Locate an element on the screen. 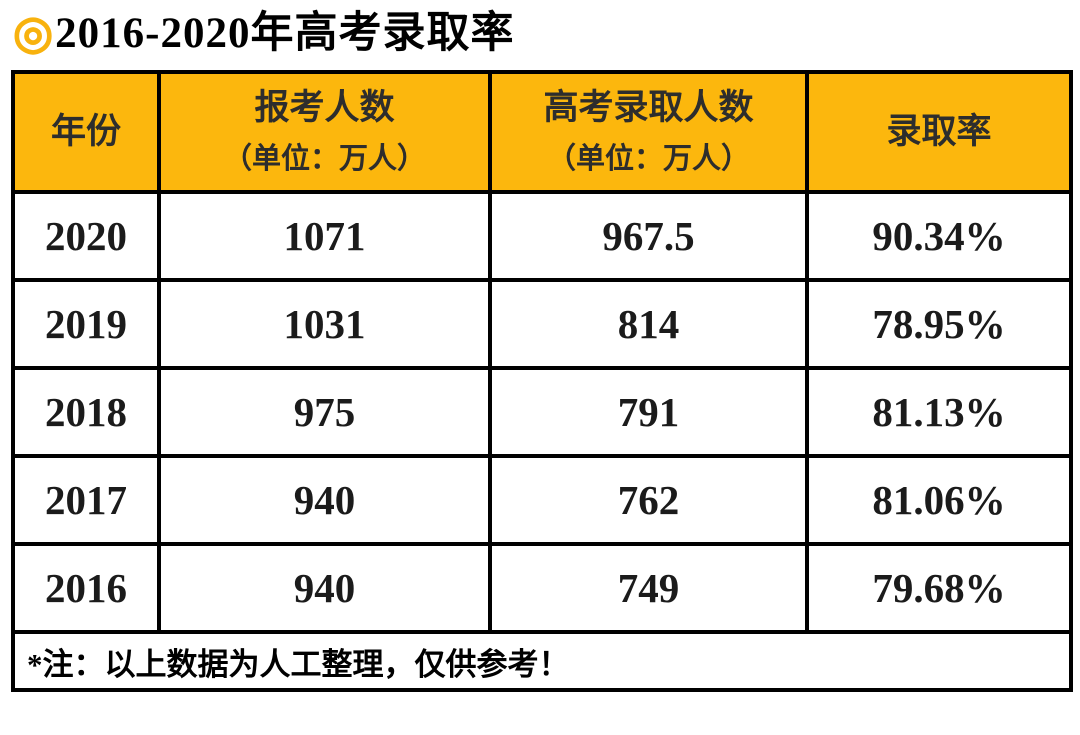 Image resolution: width=1080 pixels, height=735 pixels. column-header-rate: 录取率 is located at coordinates (939, 132).